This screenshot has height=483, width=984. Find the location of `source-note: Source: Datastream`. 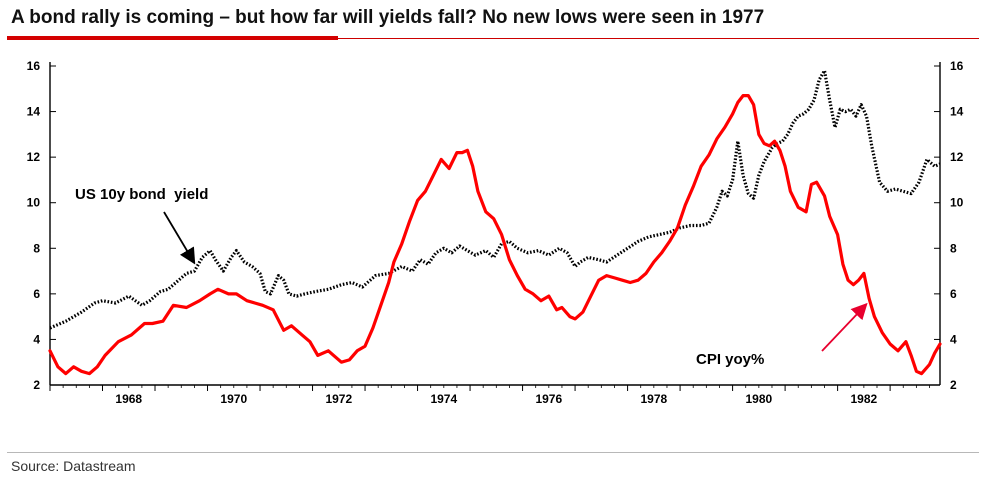

source-note: Source: Datastream is located at coordinates (73, 466).